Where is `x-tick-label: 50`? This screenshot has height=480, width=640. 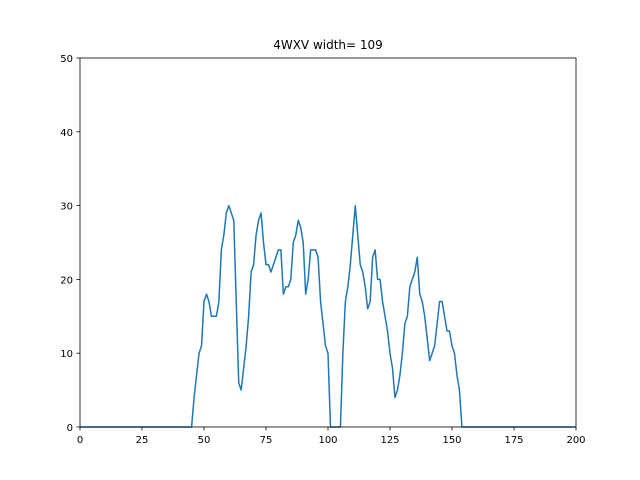 x-tick-label: 50 is located at coordinates (204, 440).